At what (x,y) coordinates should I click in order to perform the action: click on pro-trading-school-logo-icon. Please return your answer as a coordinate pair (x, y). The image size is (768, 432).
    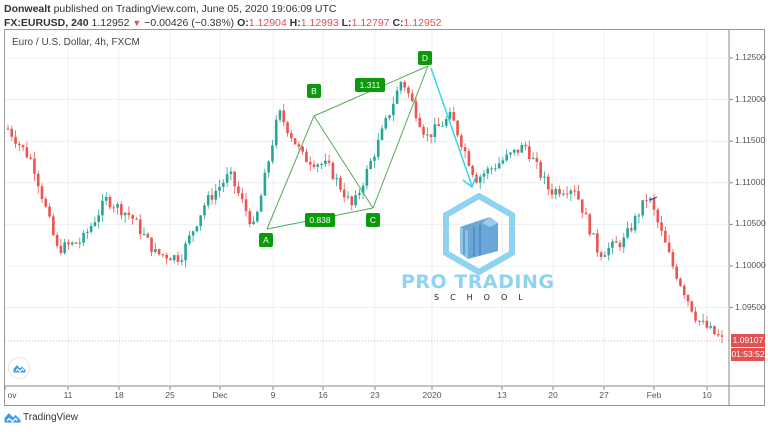
    Looking at the image, I should click on (479, 234).